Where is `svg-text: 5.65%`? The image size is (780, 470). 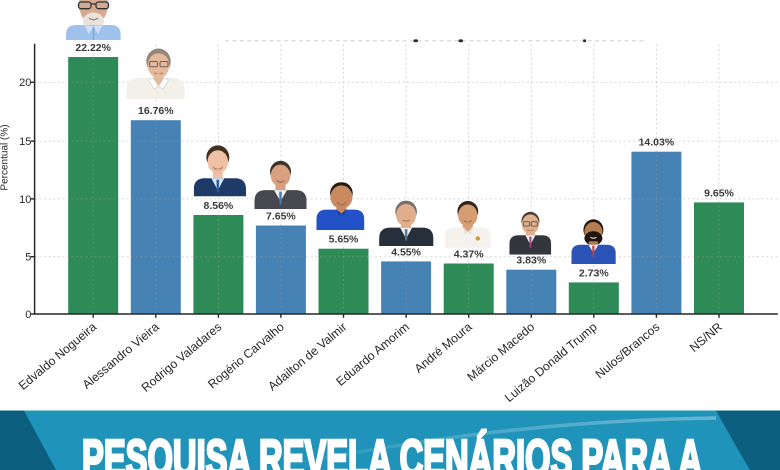 svg-text: 5.65% is located at coordinates (344, 240).